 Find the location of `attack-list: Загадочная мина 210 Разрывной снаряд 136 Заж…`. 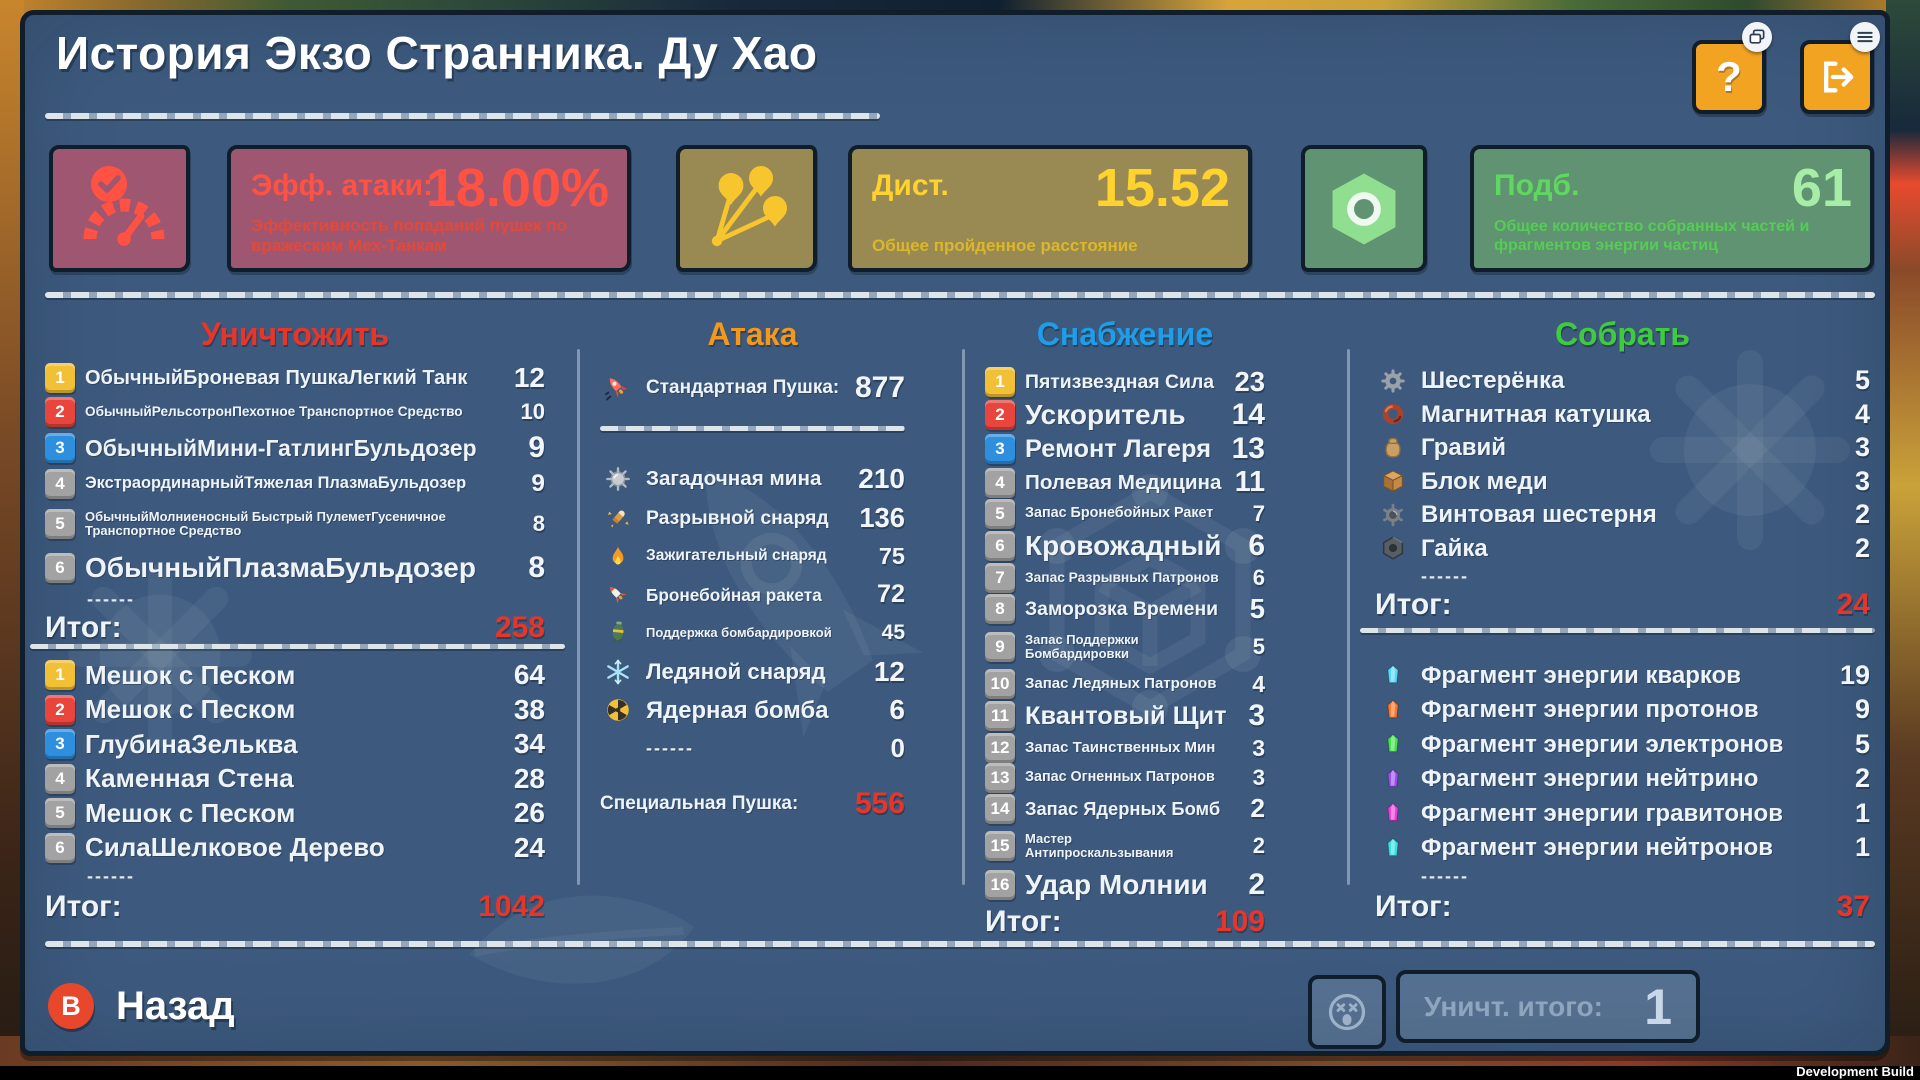

attack-list: Загадочная мина 210 Разрывной снаряд 136 Заж… is located at coordinates (752, 614).